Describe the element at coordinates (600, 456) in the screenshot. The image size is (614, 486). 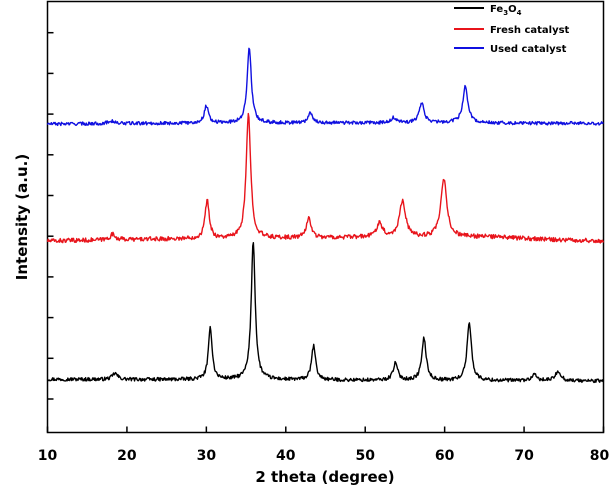
I see `x-tick-label: 80` at that location.